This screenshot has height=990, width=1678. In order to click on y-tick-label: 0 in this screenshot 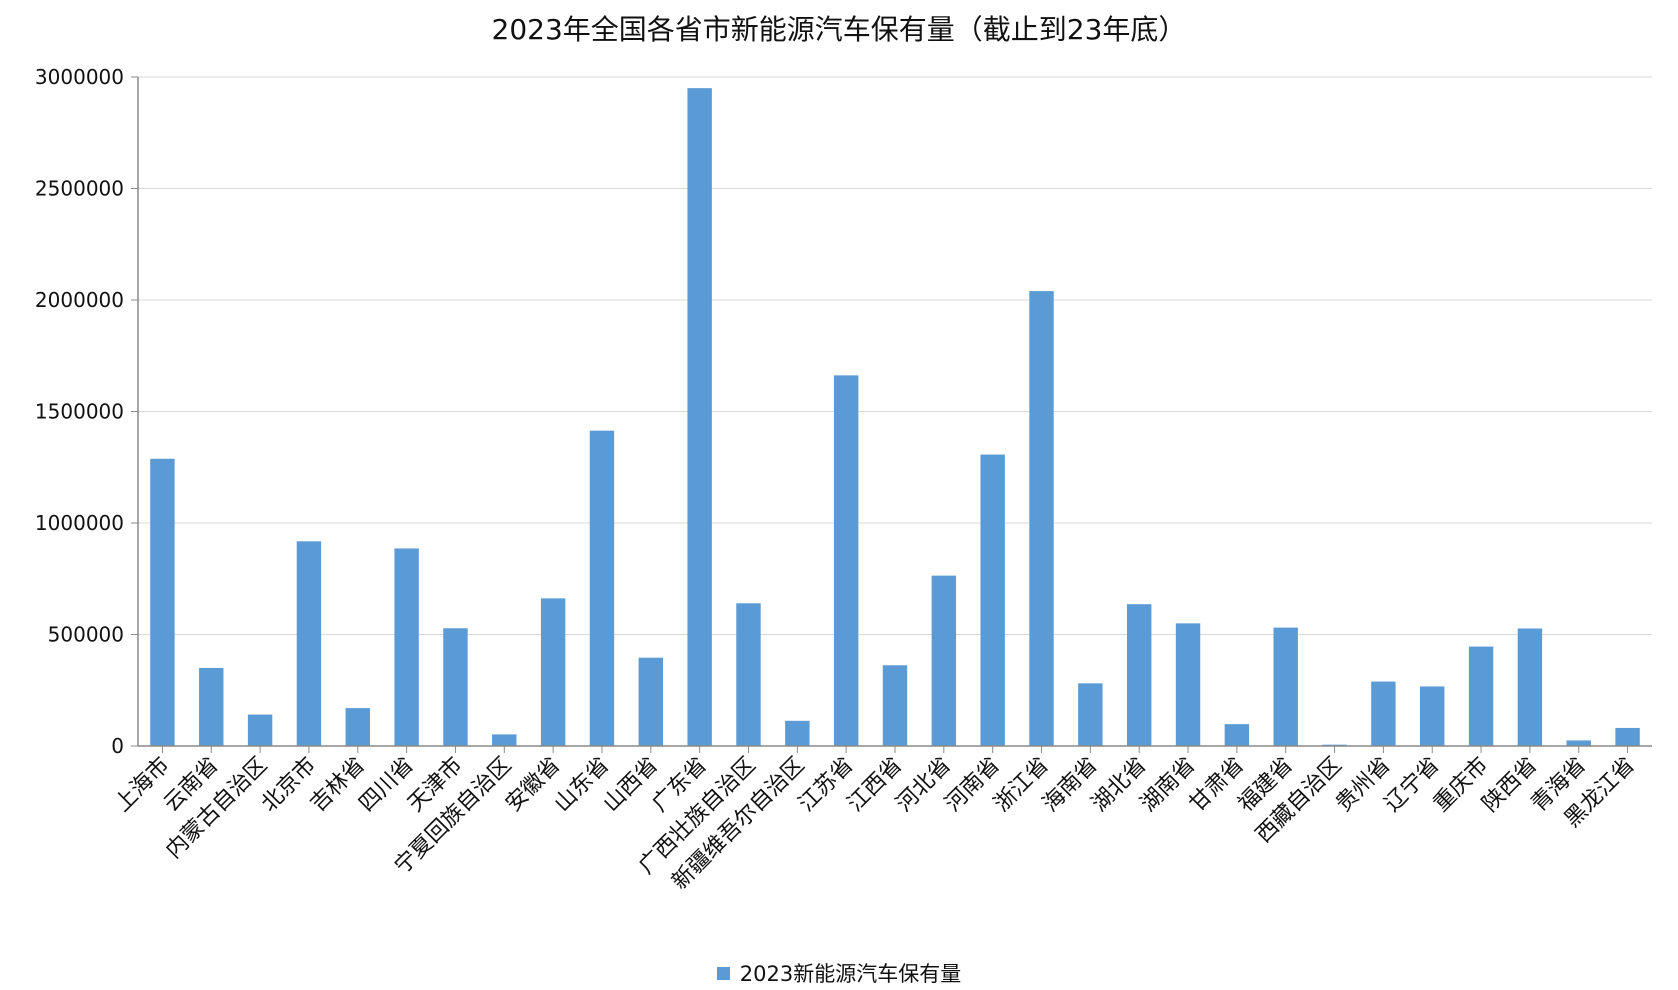, I will do `click(117, 746)`.